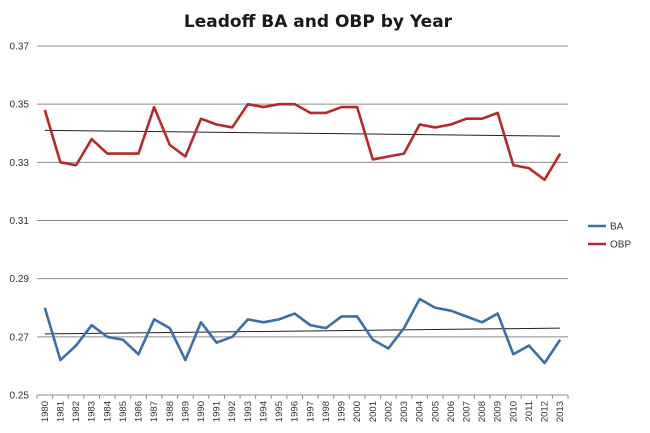  I want to click on x-tick-label: 1990, so click(201, 411).